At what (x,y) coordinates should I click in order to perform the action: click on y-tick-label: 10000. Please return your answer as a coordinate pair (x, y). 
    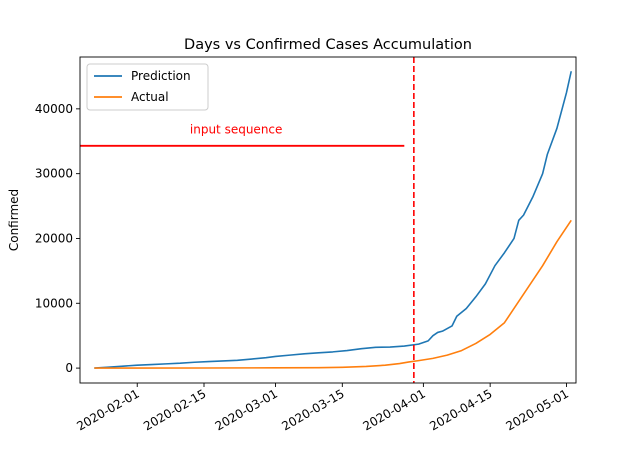
    Looking at the image, I should click on (54, 303).